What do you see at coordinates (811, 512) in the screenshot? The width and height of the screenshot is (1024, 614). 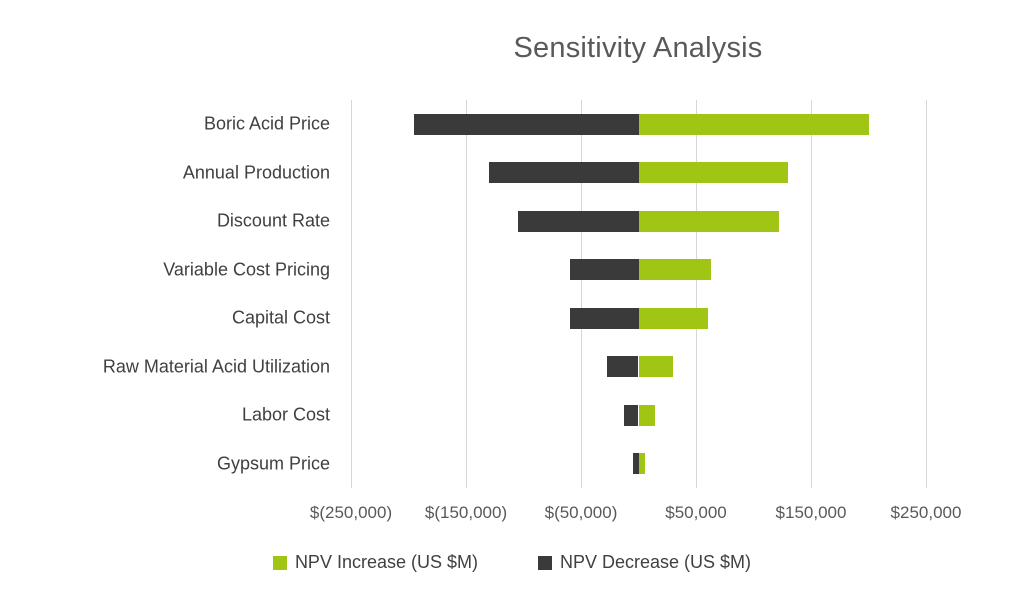 I see `x-tick-label: $150,000` at bounding box center [811, 512].